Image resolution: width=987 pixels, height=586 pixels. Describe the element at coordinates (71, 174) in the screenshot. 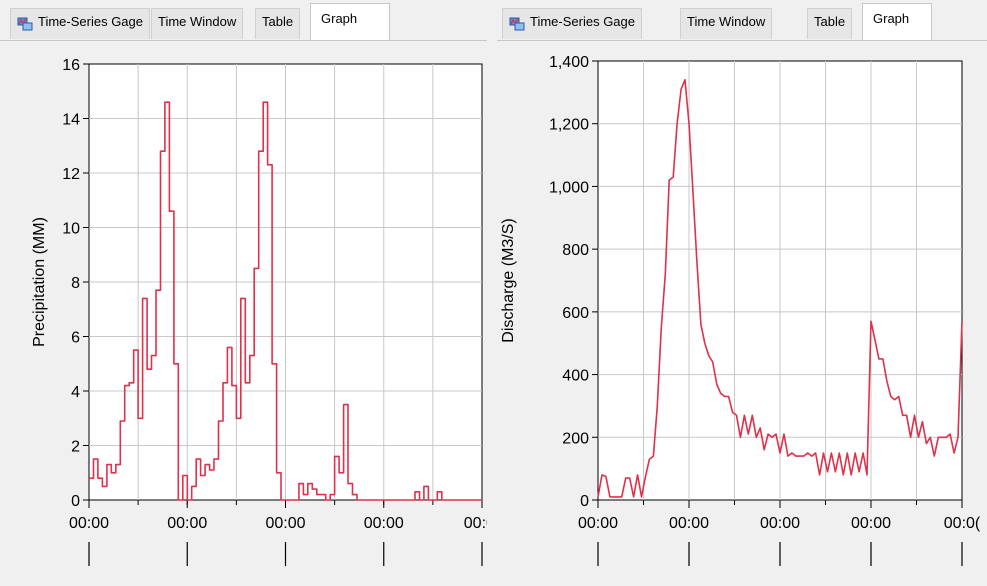

I see `y-tick-label: 12` at that location.